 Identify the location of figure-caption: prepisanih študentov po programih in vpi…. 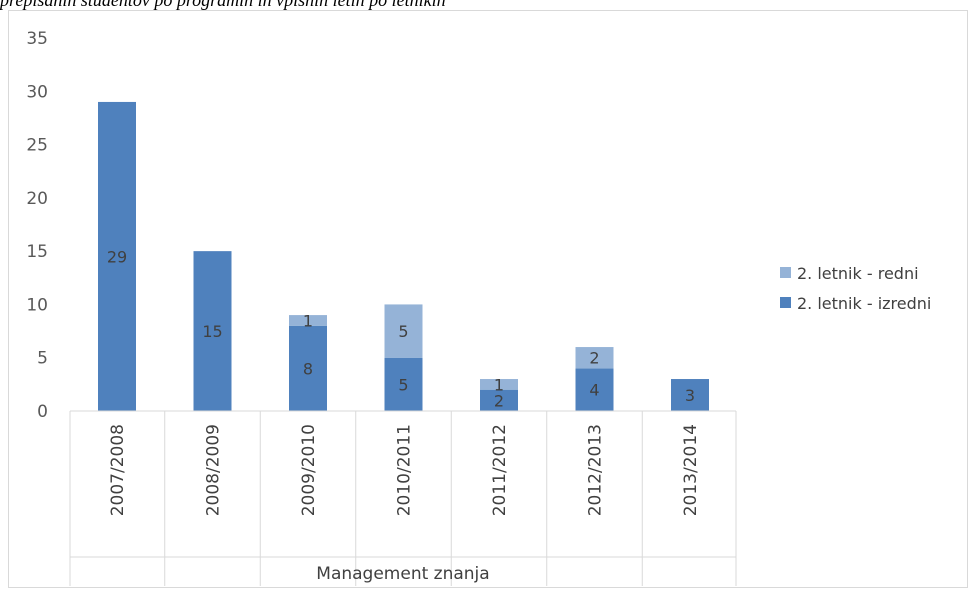
(223, 5).